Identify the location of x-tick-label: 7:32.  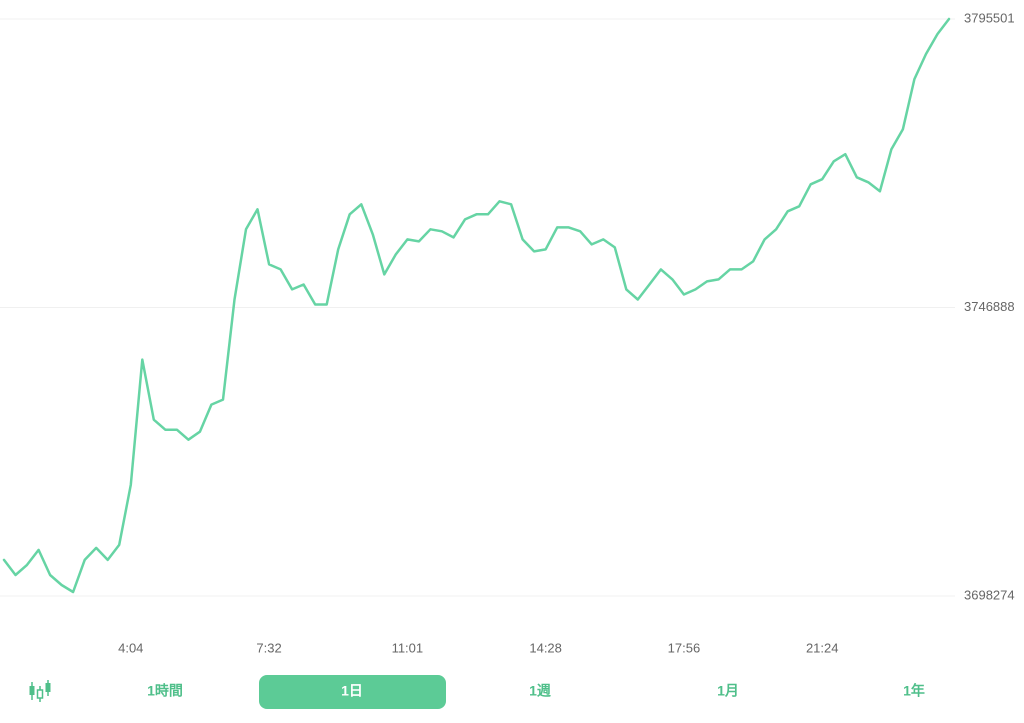
(268, 647).